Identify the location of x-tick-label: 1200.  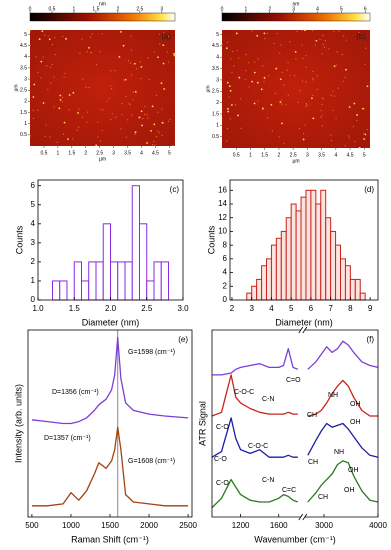
(241, 525).